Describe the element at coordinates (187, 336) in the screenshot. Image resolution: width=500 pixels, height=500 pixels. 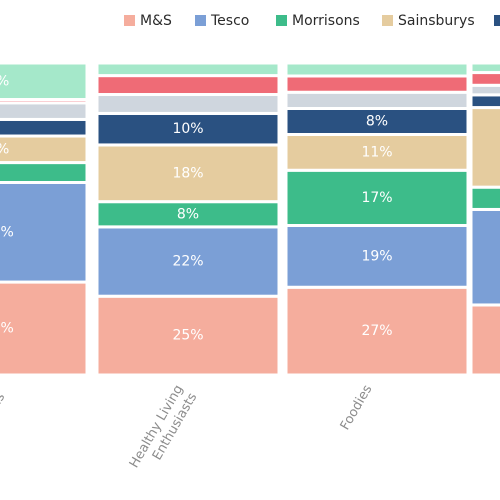
I see `data-label-m-s-1: 25%` at that location.